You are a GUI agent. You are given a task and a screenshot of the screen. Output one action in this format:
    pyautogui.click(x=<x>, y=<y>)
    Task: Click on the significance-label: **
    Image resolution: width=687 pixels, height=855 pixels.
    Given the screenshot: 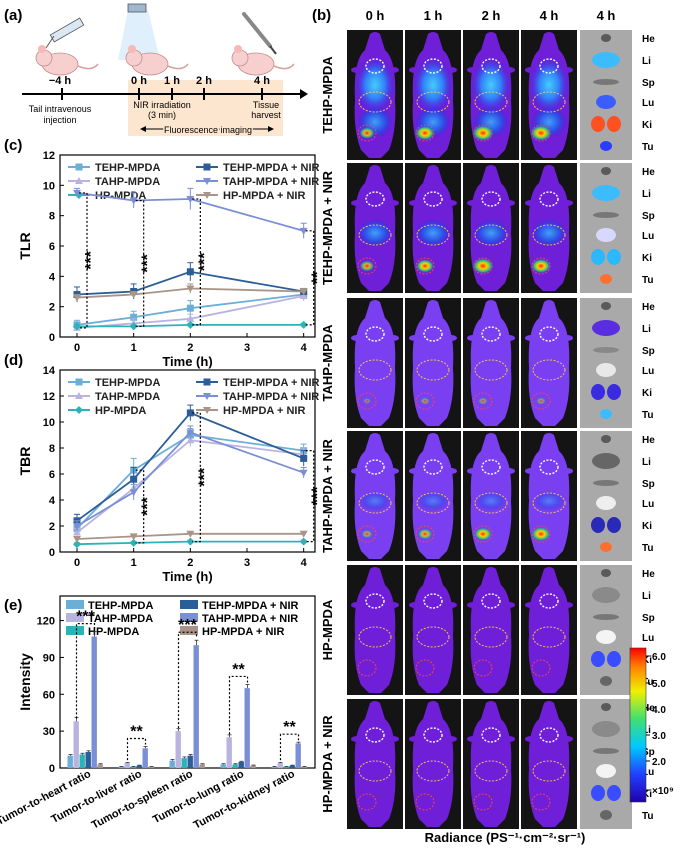 What is the action you would take?
    pyautogui.click(x=238, y=669)
    